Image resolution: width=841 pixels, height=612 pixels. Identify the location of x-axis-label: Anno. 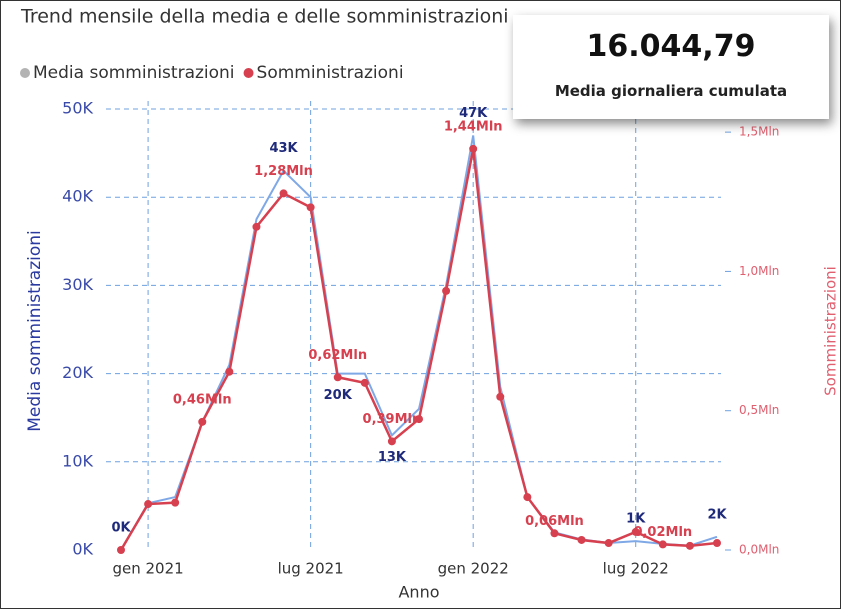
(418, 592).